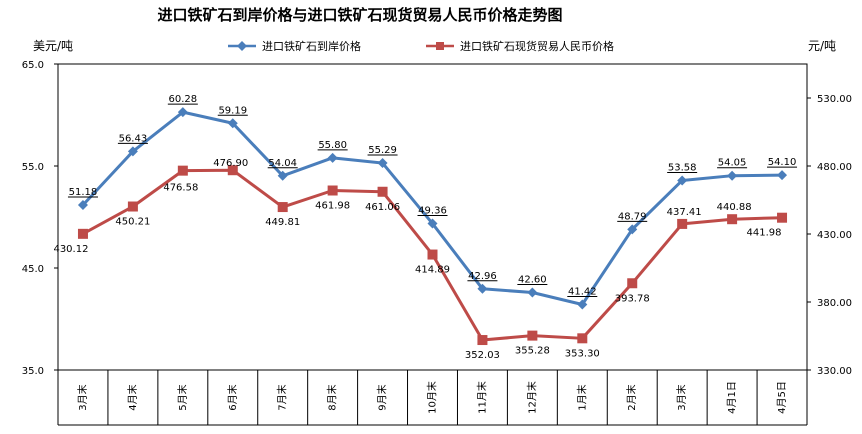 The height and width of the screenshot is (434, 862). Describe the element at coordinates (834, 167) in the screenshot. I see `y-right-tick-label: 480.00` at that location.